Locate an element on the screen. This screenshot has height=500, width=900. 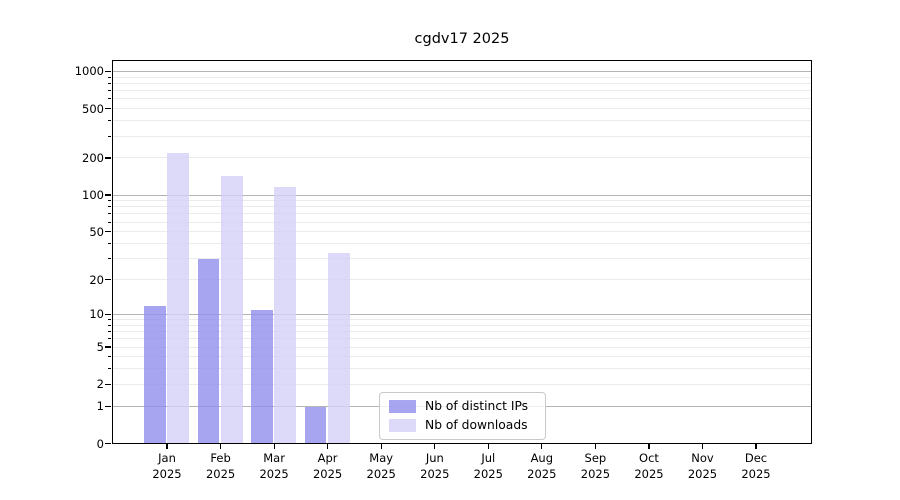
legend-swatch-downloads is located at coordinates (402, 425).